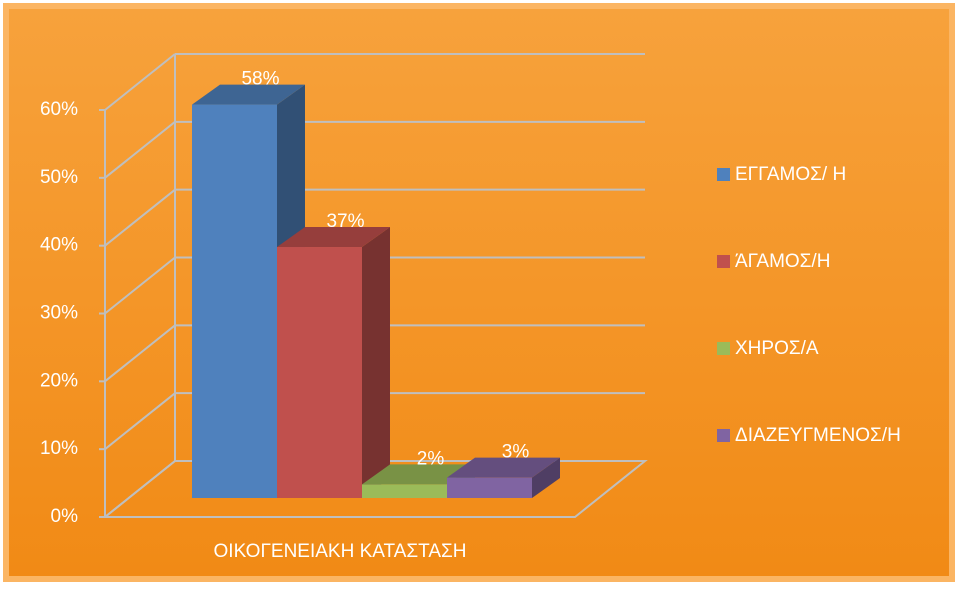  Describe the element at coordinates (431, 458) in the screenshot. I see `data-label: 2%` at that location.